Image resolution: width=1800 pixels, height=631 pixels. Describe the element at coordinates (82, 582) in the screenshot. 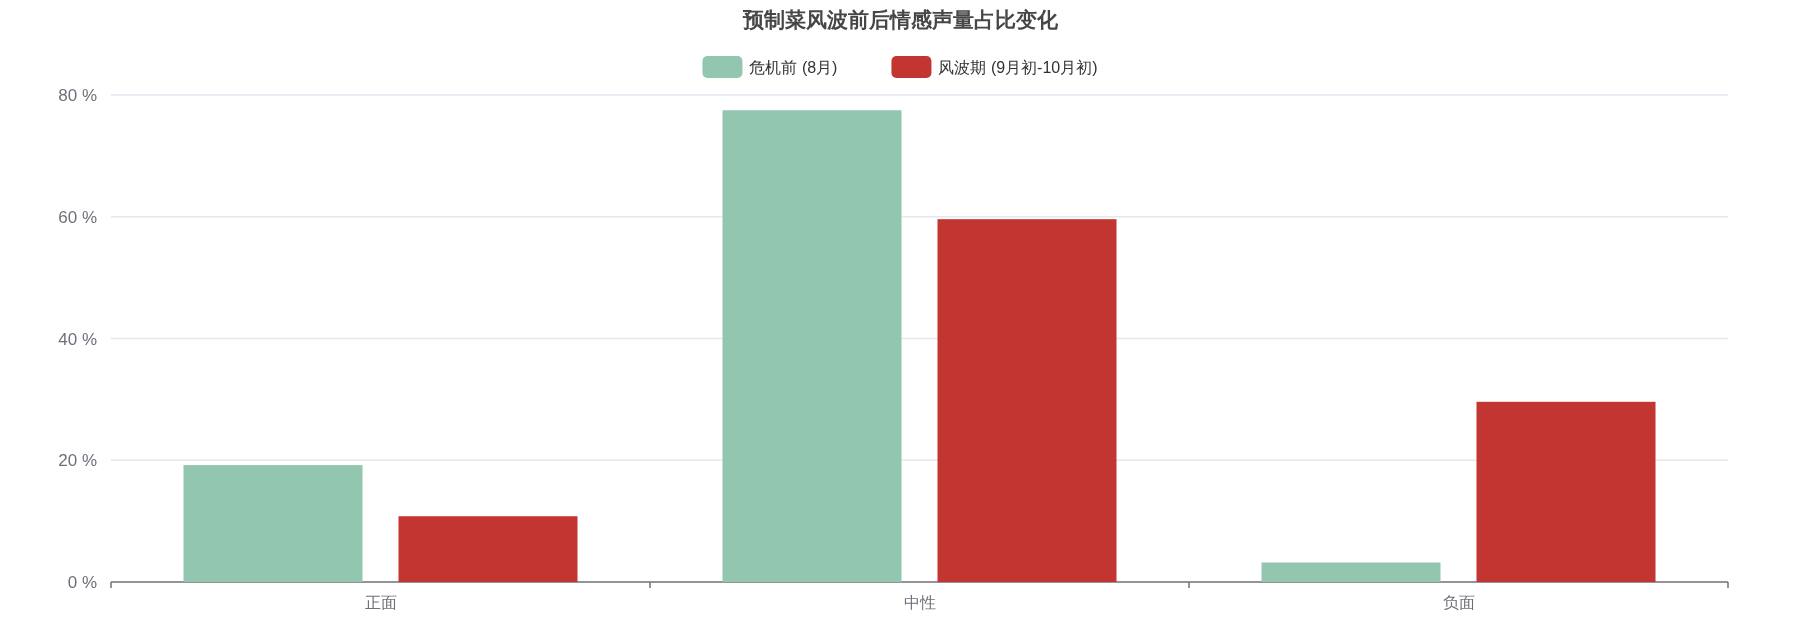

I see `y-tick-label: 0 %` at that location.